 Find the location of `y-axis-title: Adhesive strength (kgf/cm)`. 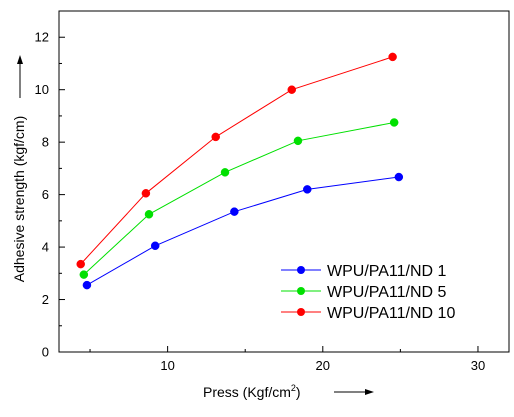

y-axis-title: Adhesive strength (kgf/cm) is located at coordinates (19, 199).